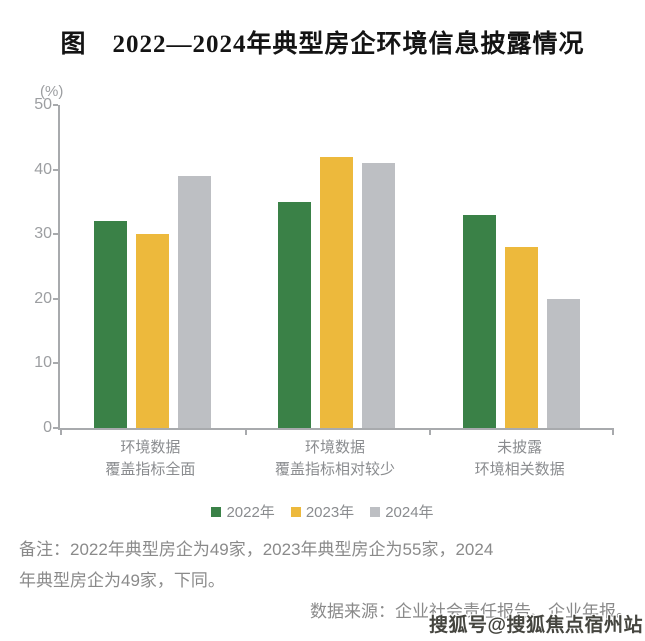  Describe the element at coordinates (520, 447) in the screenshot. I see `category-label-3-line1: 未披露` at that location.